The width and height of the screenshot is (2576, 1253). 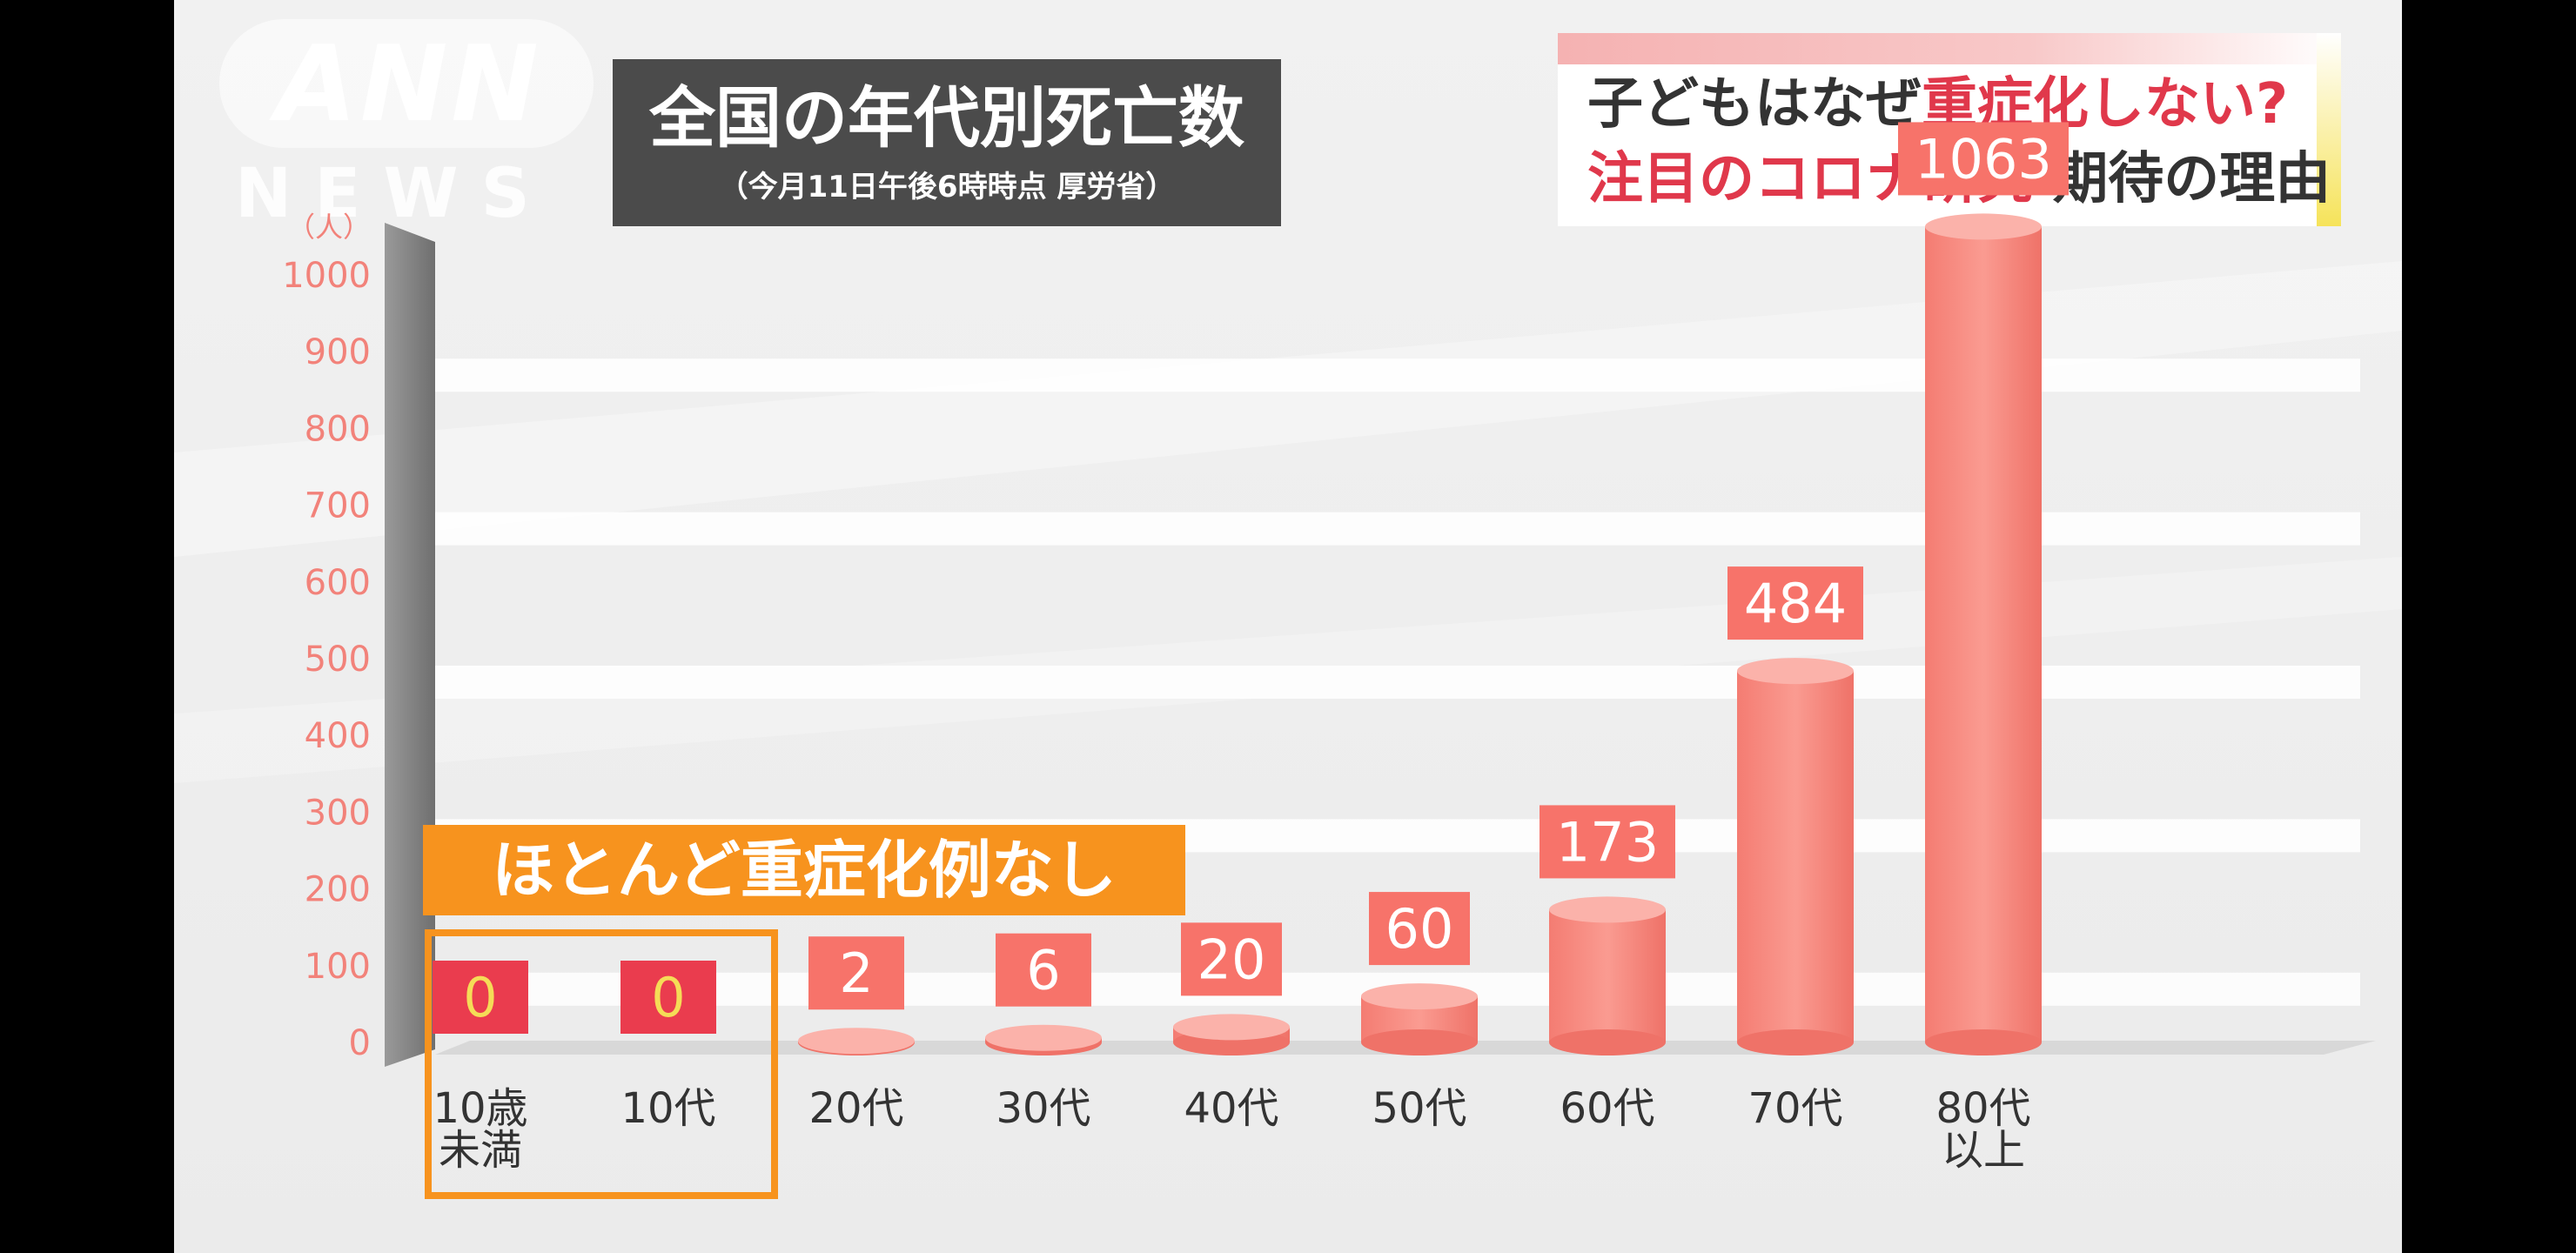 I want to click on x-tick-label: 10代, so click(x=668, y=1108).